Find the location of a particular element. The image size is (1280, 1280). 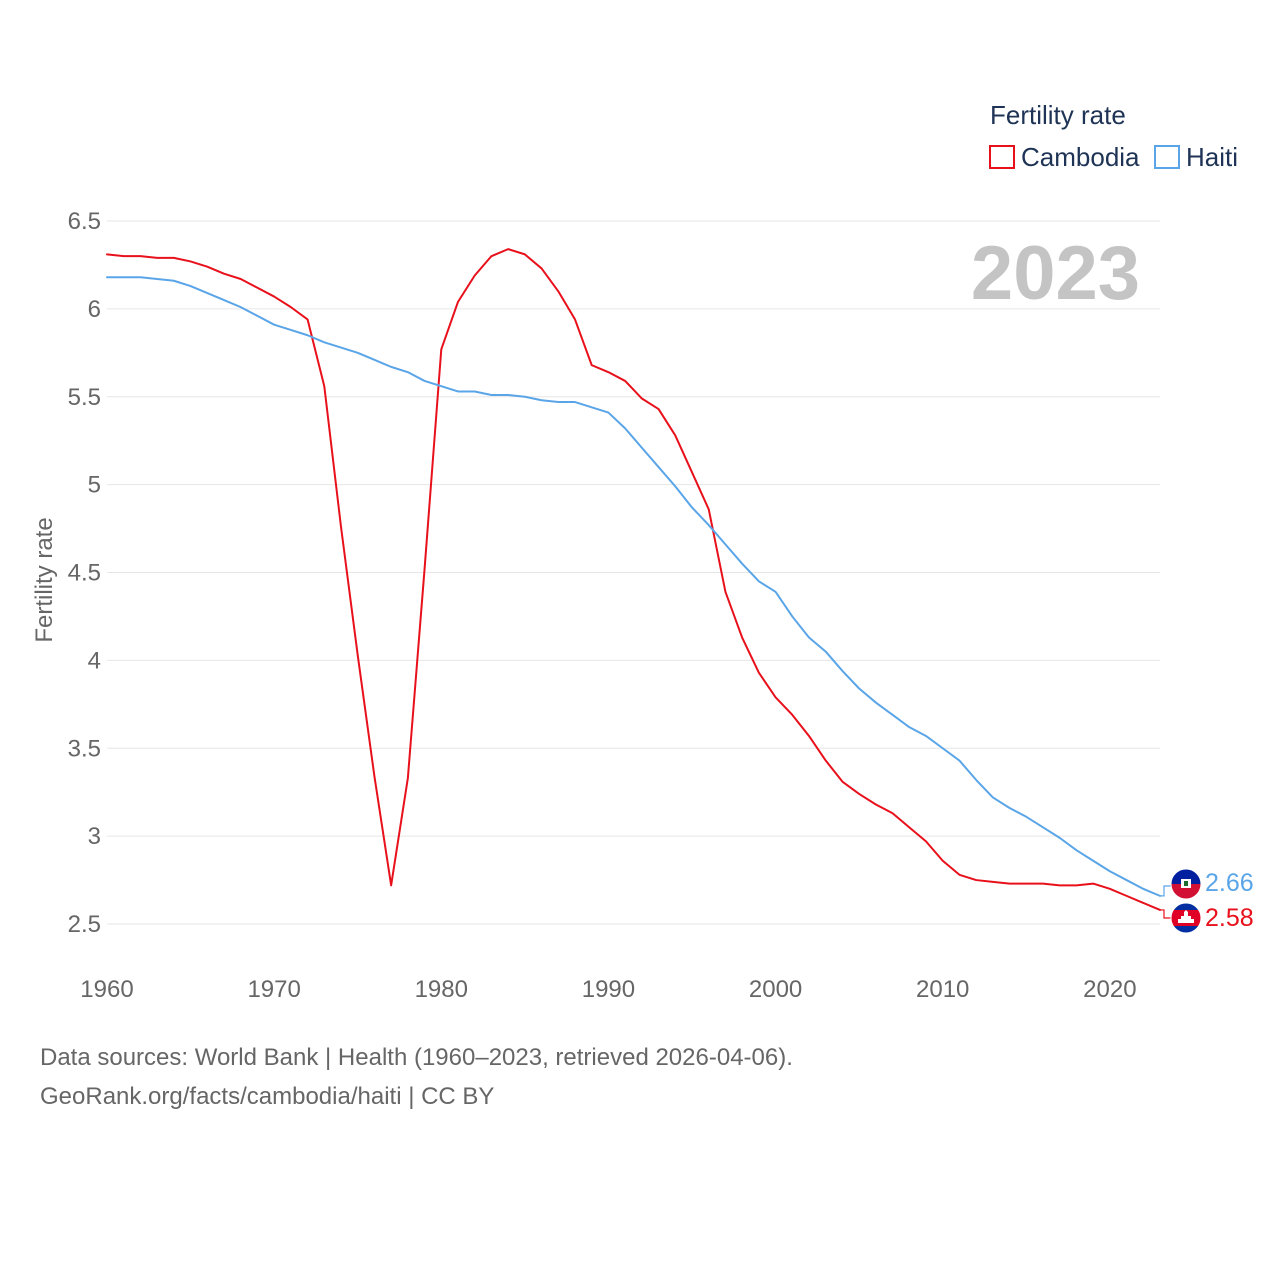

legend-label-haiti: Haiti is located at coordinates (1212, 157).